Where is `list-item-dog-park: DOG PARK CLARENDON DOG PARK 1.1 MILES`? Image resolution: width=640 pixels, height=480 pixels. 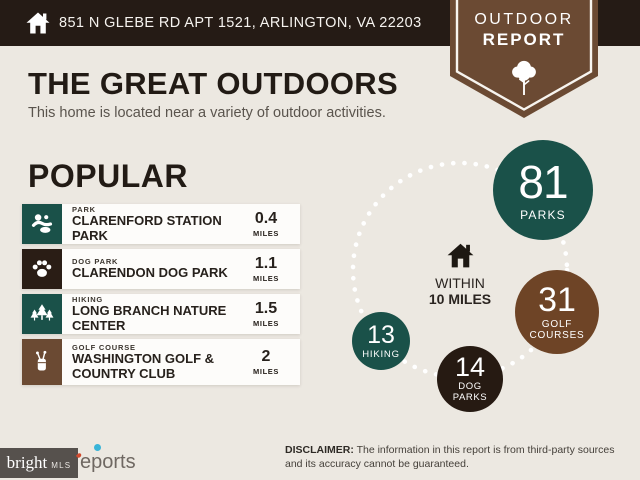
list-item-dog-park: DOG PARK CLARENDON DOG PARK 1.1 MILES is located at coordinates (161, 269).